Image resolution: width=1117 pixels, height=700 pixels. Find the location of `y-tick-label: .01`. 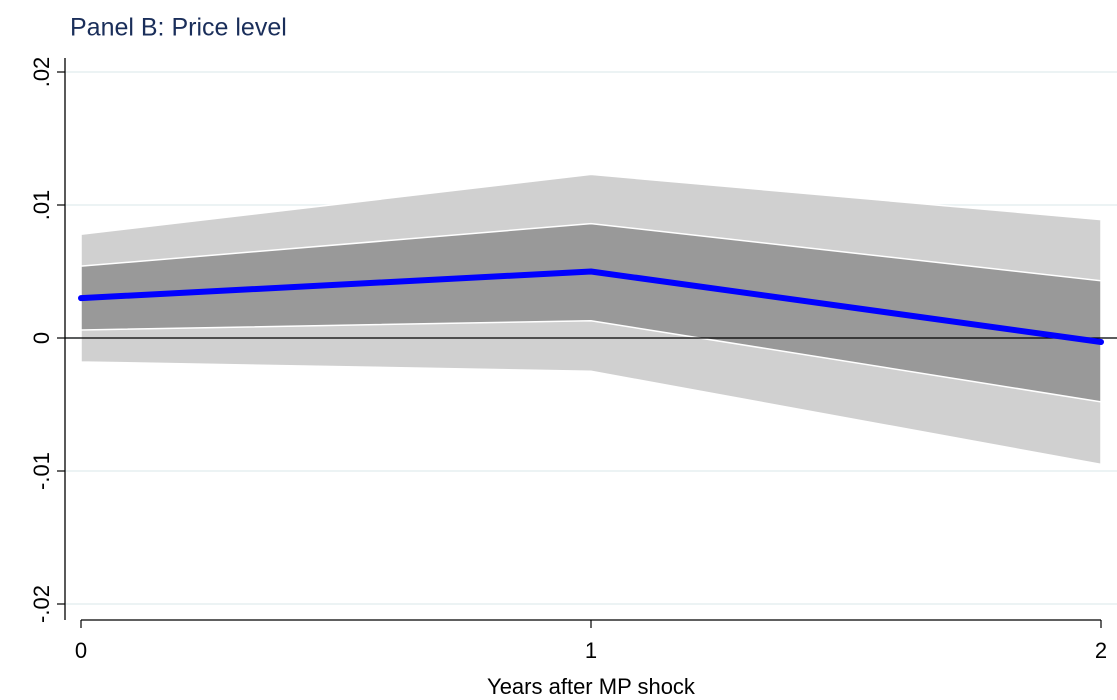

y-tick-label: .01 is located at coordinates (41, 205).